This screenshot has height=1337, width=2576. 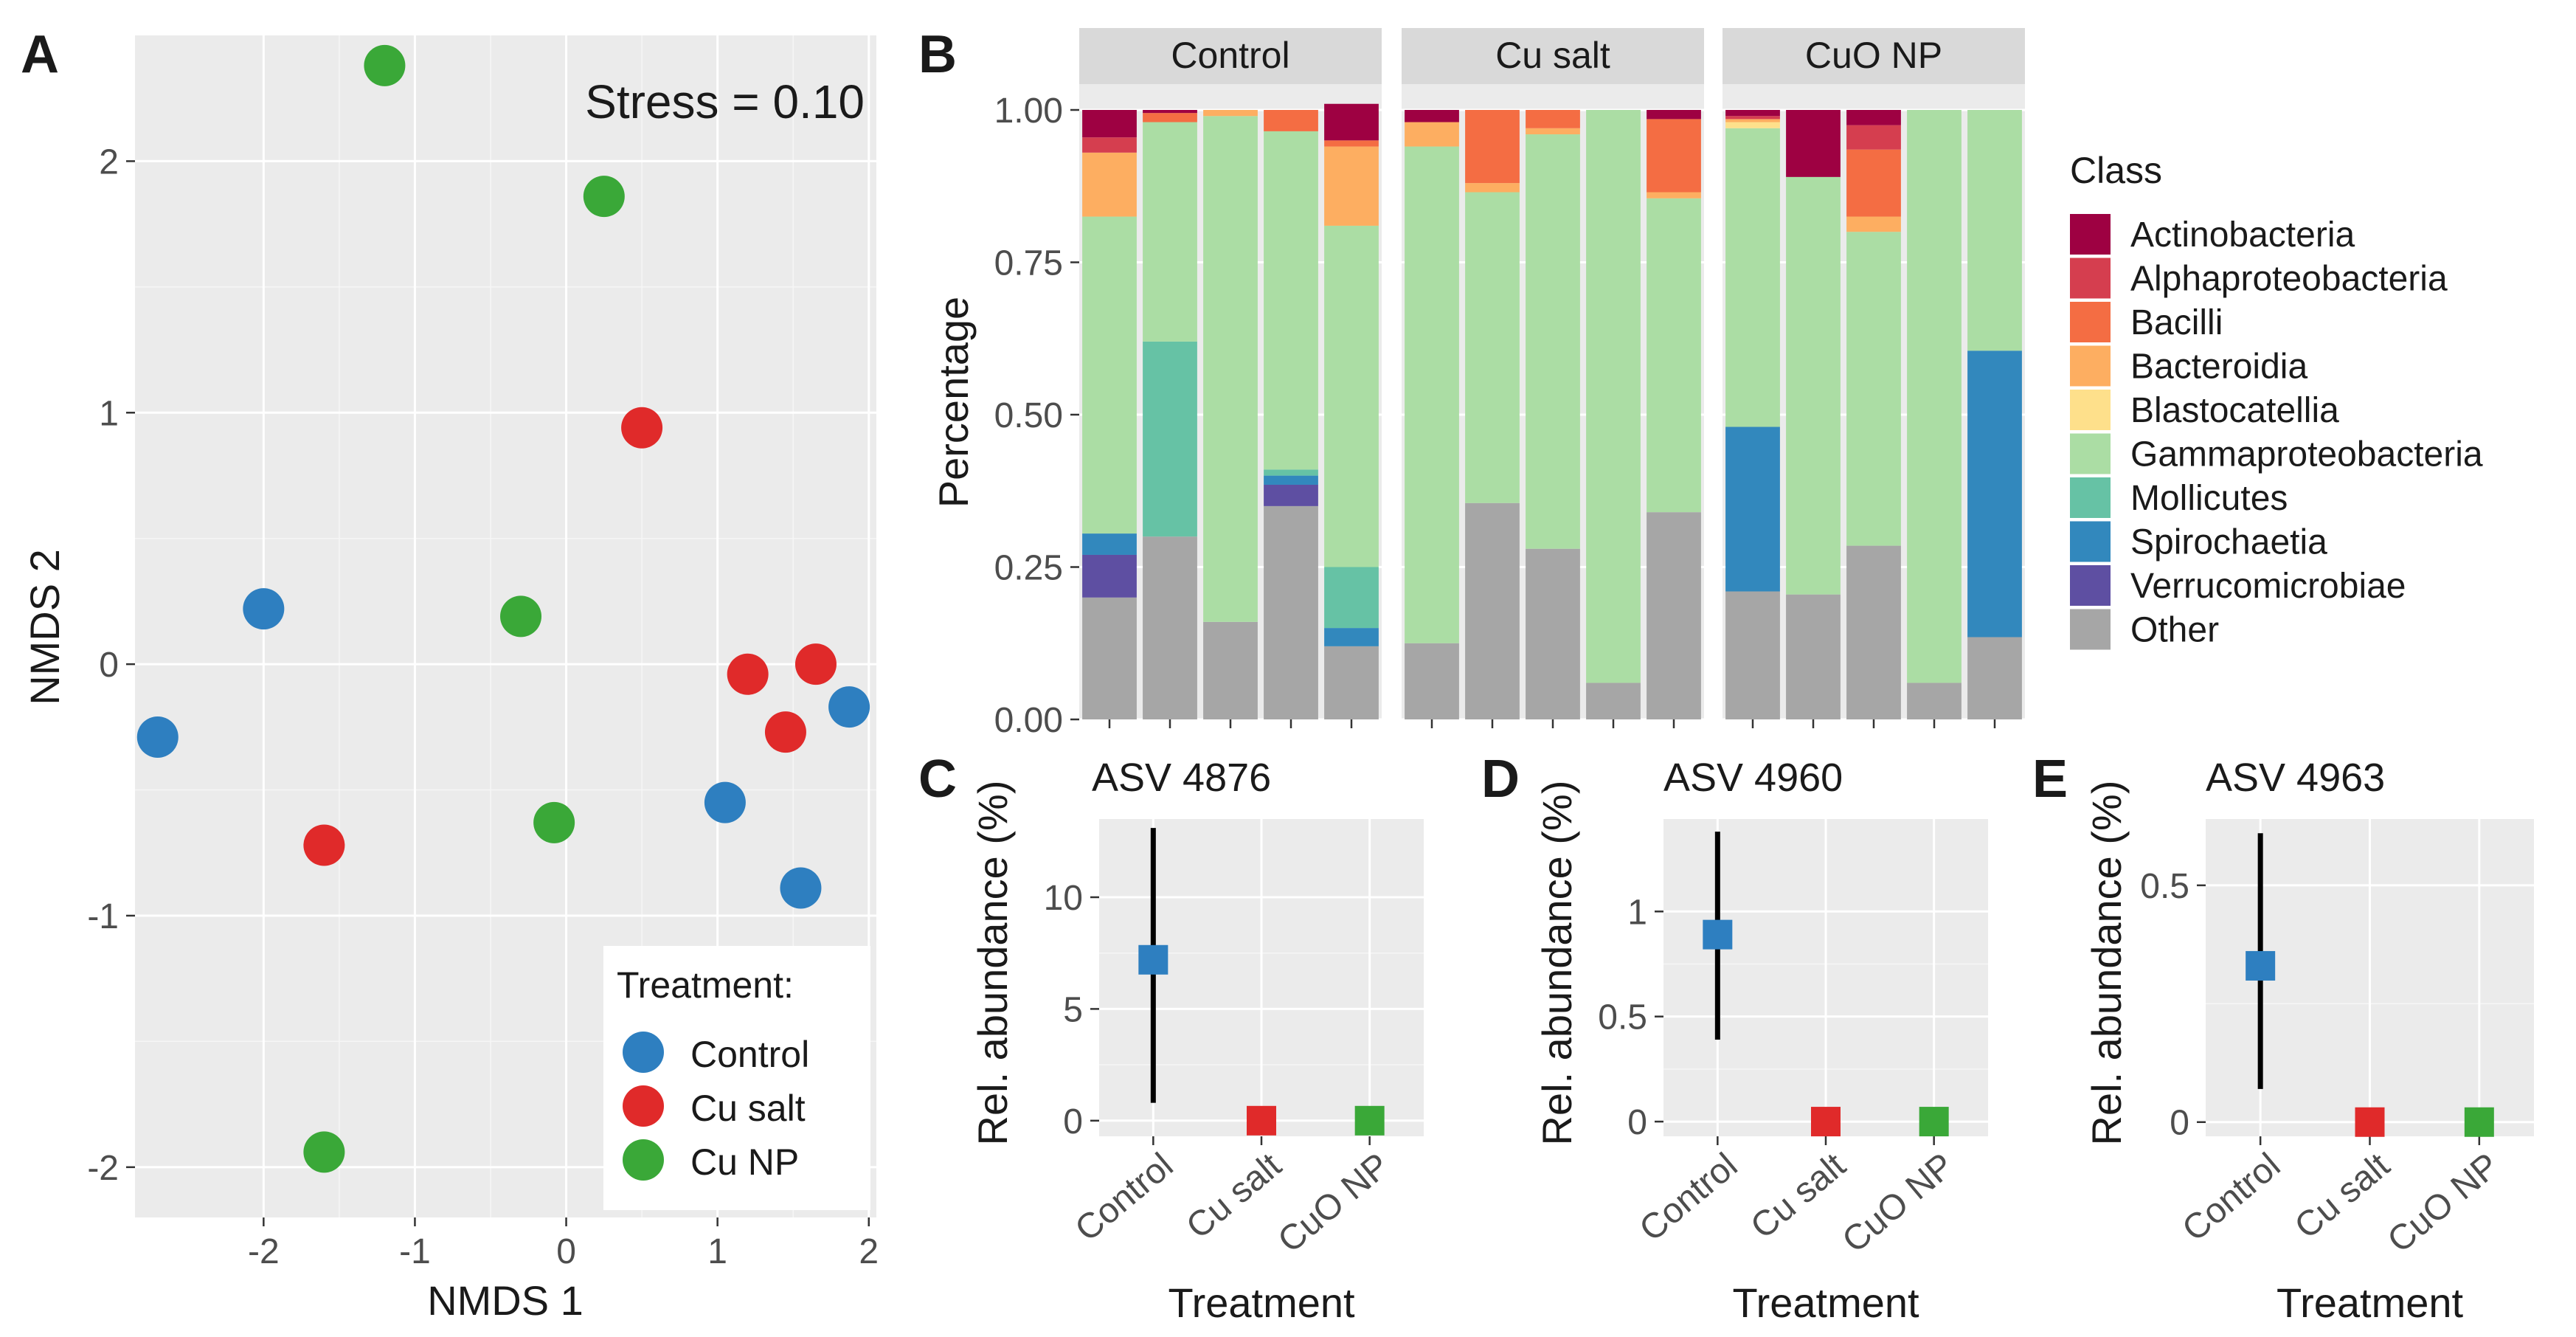 What do you see at coordinates (1109, 145) in the screenshot?
I see `bar-segment-alphaproteobacteria` at bounding box center [1109, 145].